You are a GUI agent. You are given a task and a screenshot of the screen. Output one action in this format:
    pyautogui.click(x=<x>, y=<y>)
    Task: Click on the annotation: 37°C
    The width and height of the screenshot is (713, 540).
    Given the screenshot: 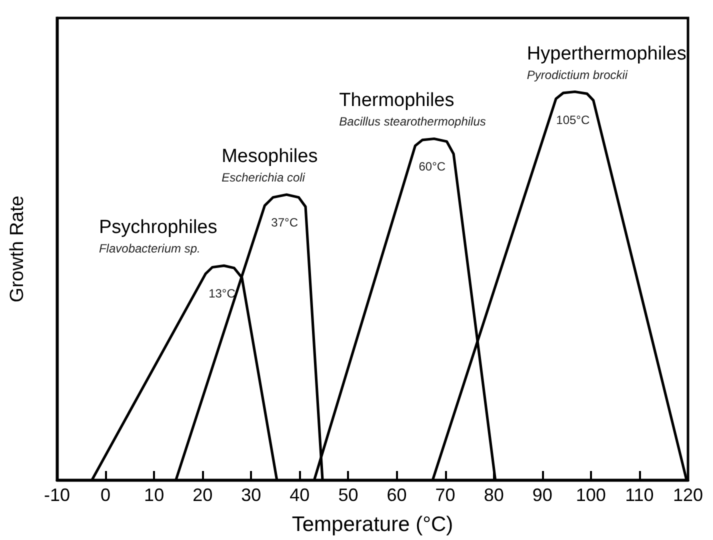 What is the action you would take?
    pyautogui.click(x=284, y=223)
    